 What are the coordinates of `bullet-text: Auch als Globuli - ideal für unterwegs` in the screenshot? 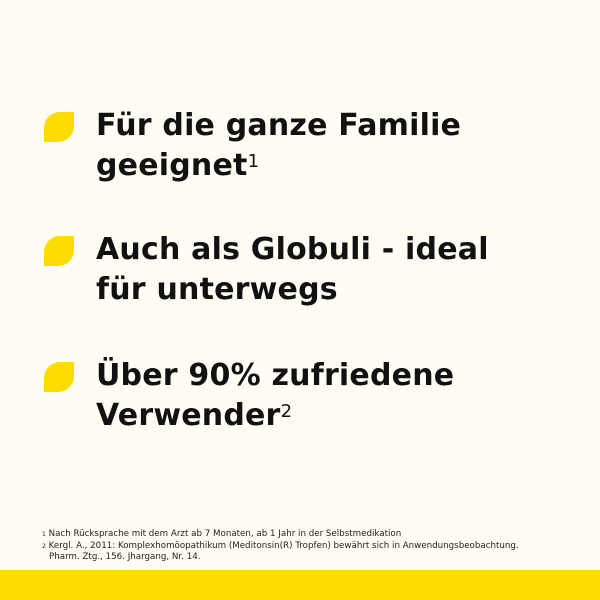 It's located at (292, 269).